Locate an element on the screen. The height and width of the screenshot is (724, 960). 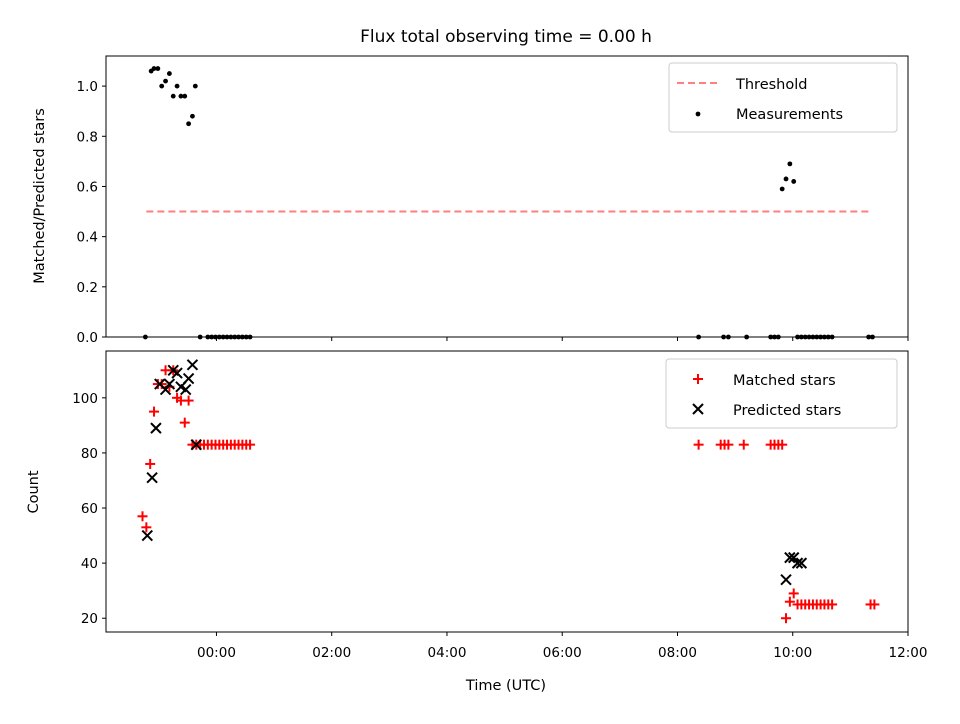
legend-measurements-label: Measurements is located at coordinates (789, 115).